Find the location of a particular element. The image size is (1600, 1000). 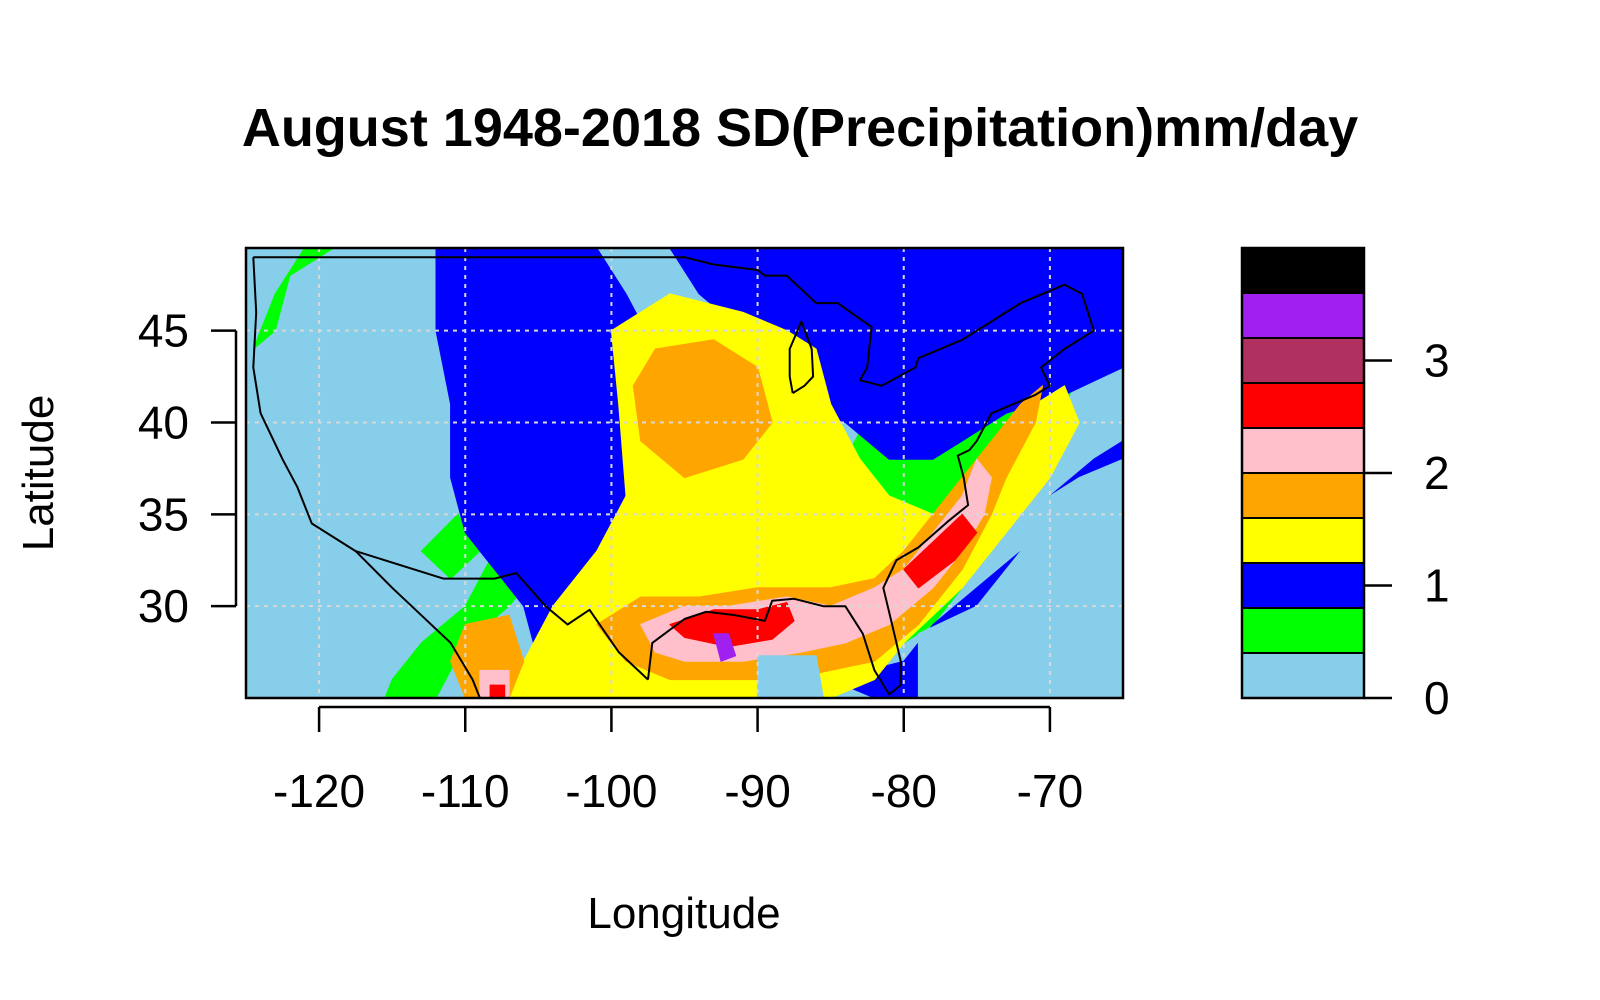

x-axis-label: Longitude is located at coordinates (683, 913).